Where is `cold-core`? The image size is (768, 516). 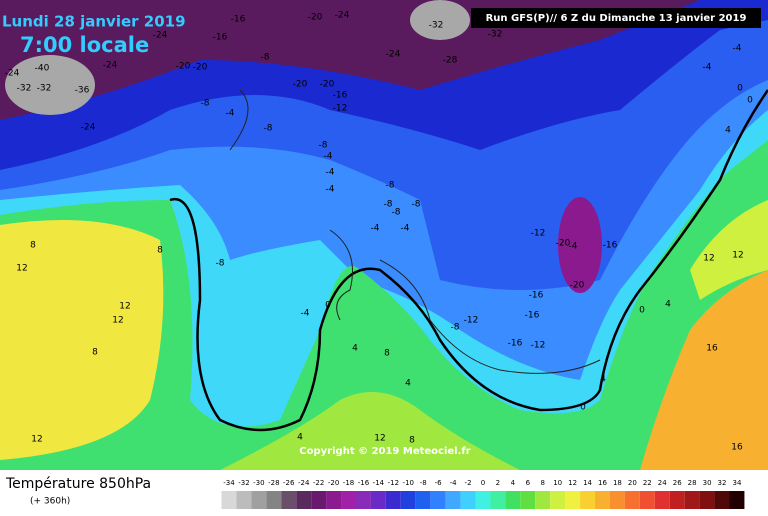
cold-core is located at coordinates (580, 245).